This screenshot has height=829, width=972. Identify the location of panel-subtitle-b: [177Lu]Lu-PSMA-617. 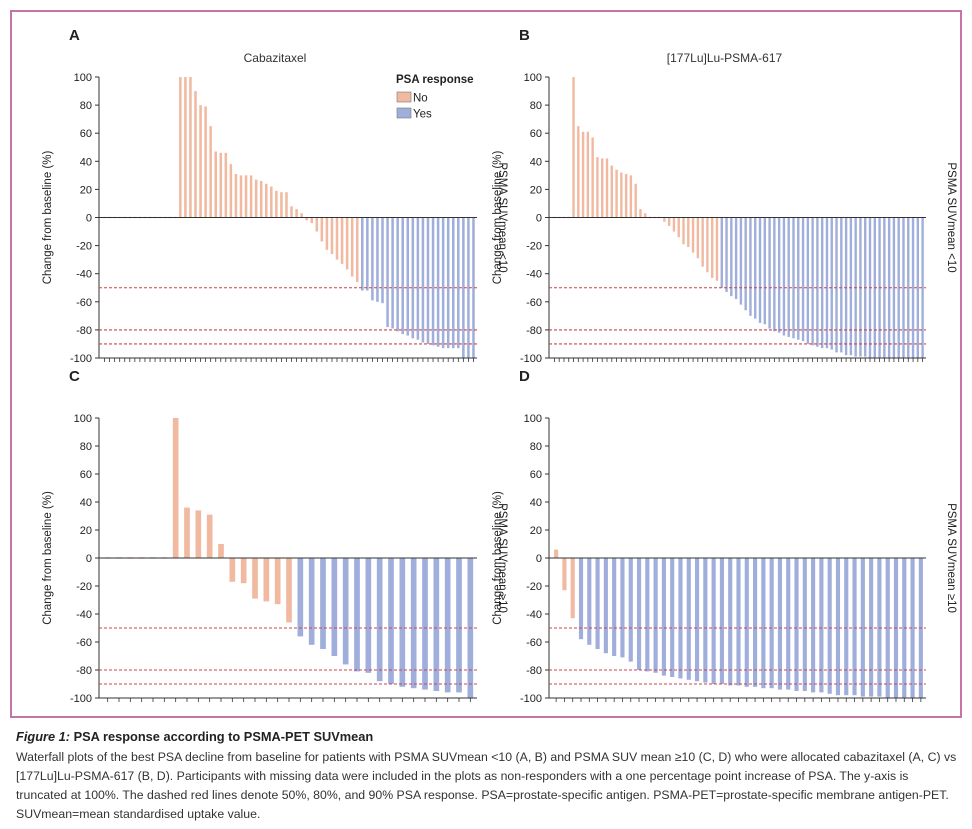
(725, 58).